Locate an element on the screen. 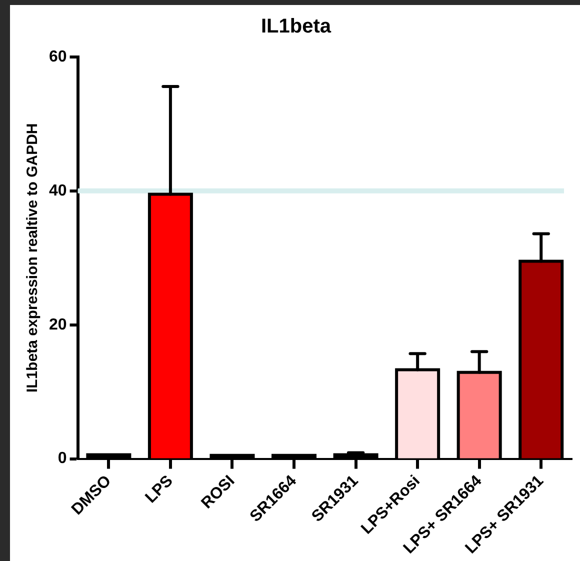  chart-title: IL1beta is located at coordinates (296, 27).